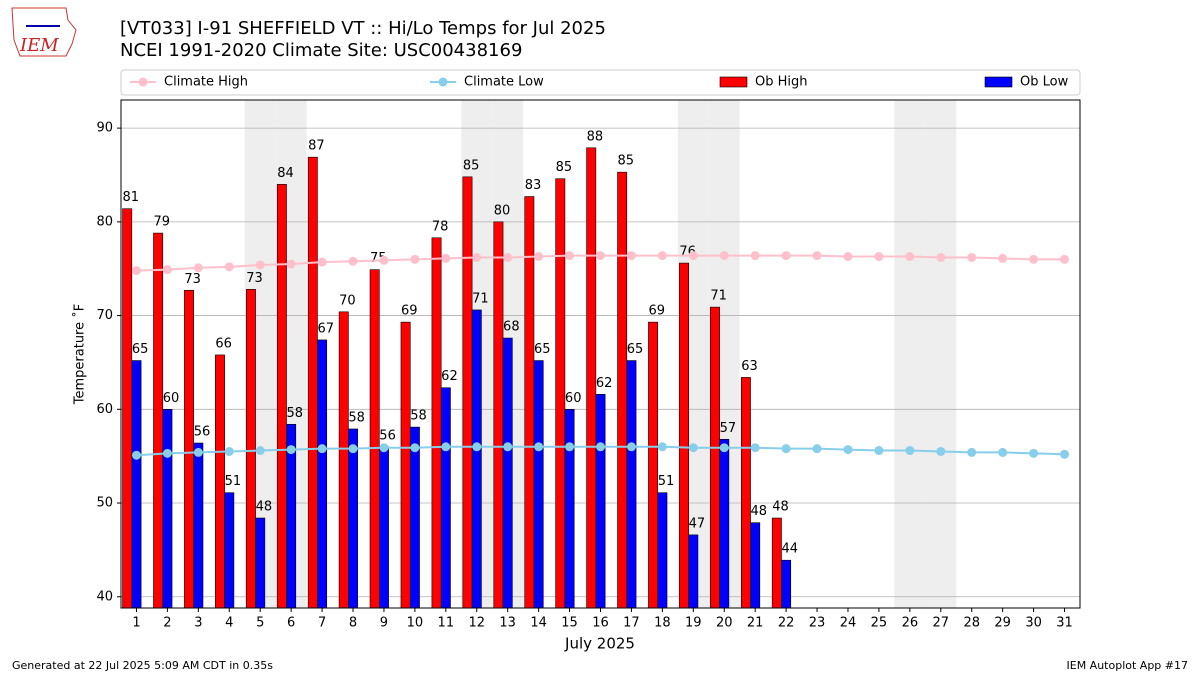  What do you see at coordinates (353, 623) in the screenshot?
I see `x-tick-label: 8` at bounding box center [353, 623].